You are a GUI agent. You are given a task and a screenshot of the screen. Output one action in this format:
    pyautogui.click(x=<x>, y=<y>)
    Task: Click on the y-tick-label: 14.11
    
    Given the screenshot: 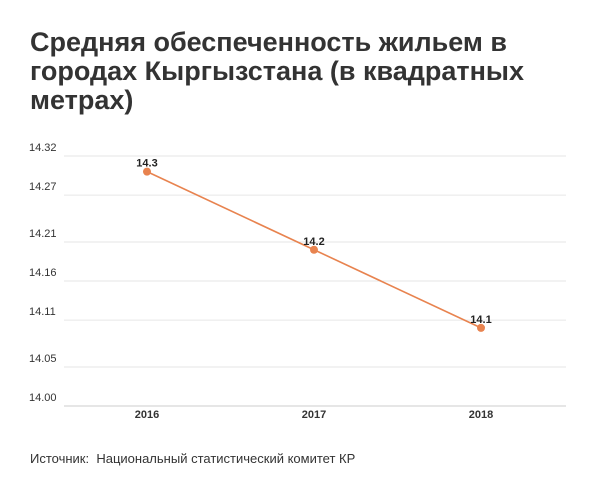 What is the action you would take?
    pyautogui.click(x=42, y=312)
    